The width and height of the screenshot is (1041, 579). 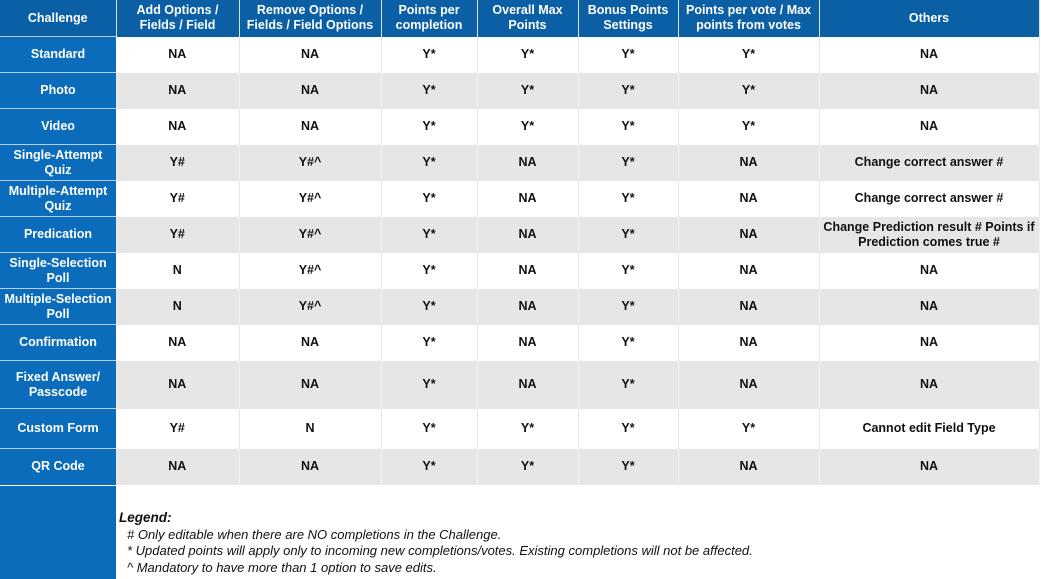 What do you see at coordinates (58, 270) in the screenshot?
I see `challenge-name: Single-Selection Poll` at bounding box center [58, 270].